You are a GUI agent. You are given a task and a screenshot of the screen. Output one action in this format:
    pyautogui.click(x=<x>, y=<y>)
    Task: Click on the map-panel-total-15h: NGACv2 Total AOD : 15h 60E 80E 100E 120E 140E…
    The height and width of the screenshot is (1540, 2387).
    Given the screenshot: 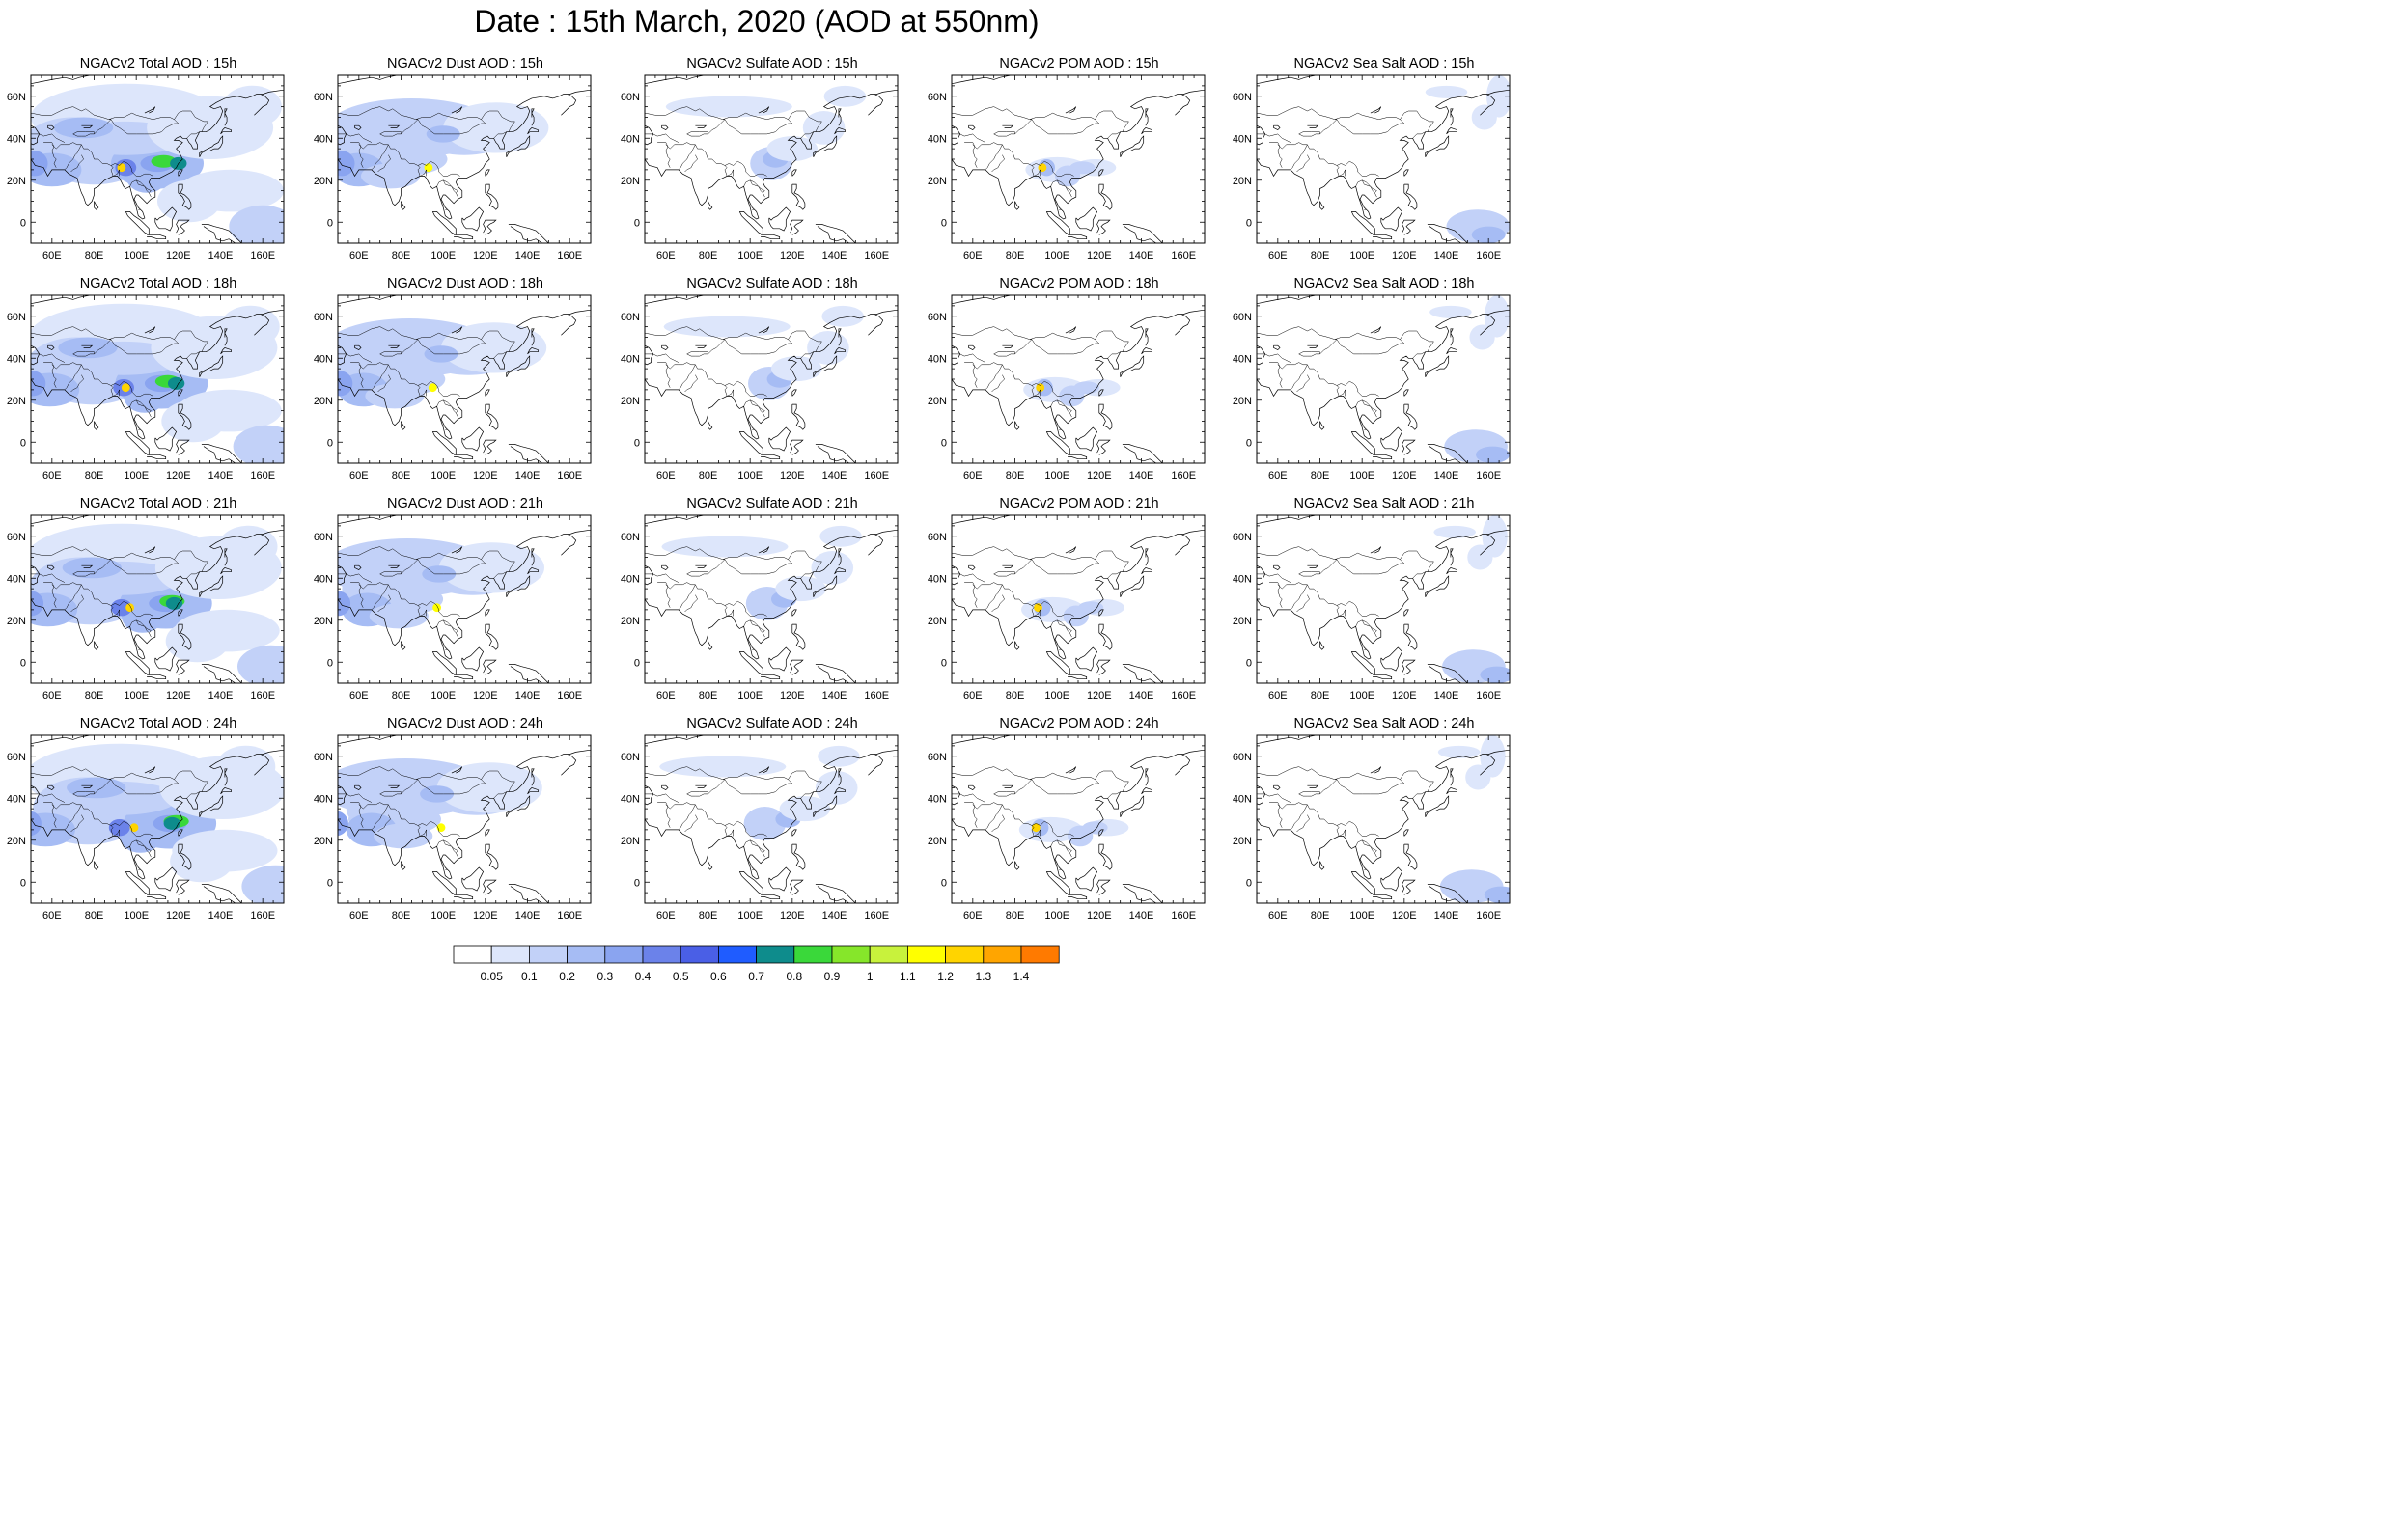 What is the action you would take?
    pyautogui.click(x=153, y=164)
    